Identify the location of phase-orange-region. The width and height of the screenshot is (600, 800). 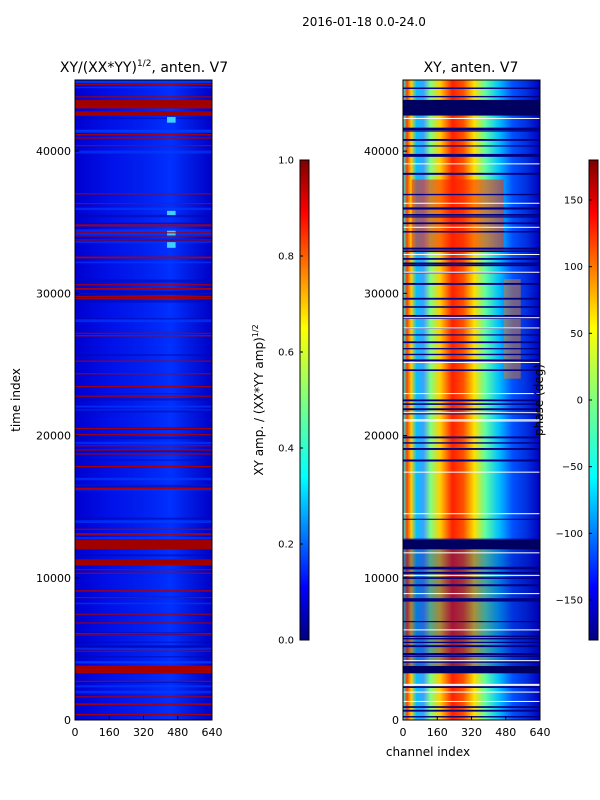
(512, 329).